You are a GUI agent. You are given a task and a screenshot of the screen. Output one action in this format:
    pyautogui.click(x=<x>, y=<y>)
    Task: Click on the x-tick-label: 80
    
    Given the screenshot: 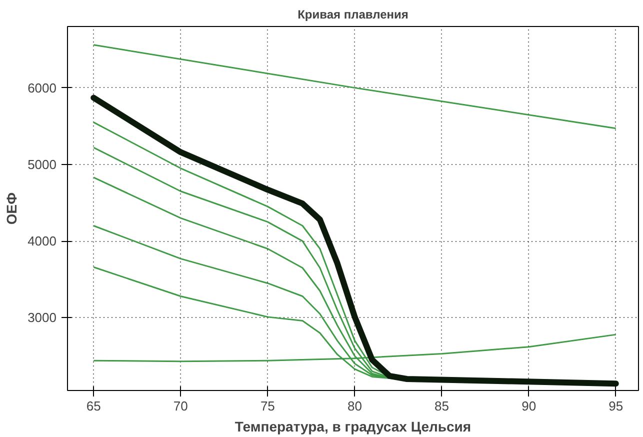 What is the action you would take?
    pyautogui.click(x=355, y=406)
    